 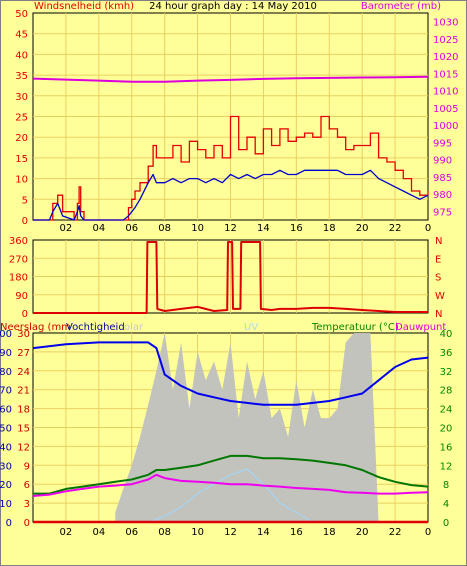 What do you see at coordinates (446, 466) in the screenshot?
I see `temperature-tick-label: 12` at bounding box center [446, 466].